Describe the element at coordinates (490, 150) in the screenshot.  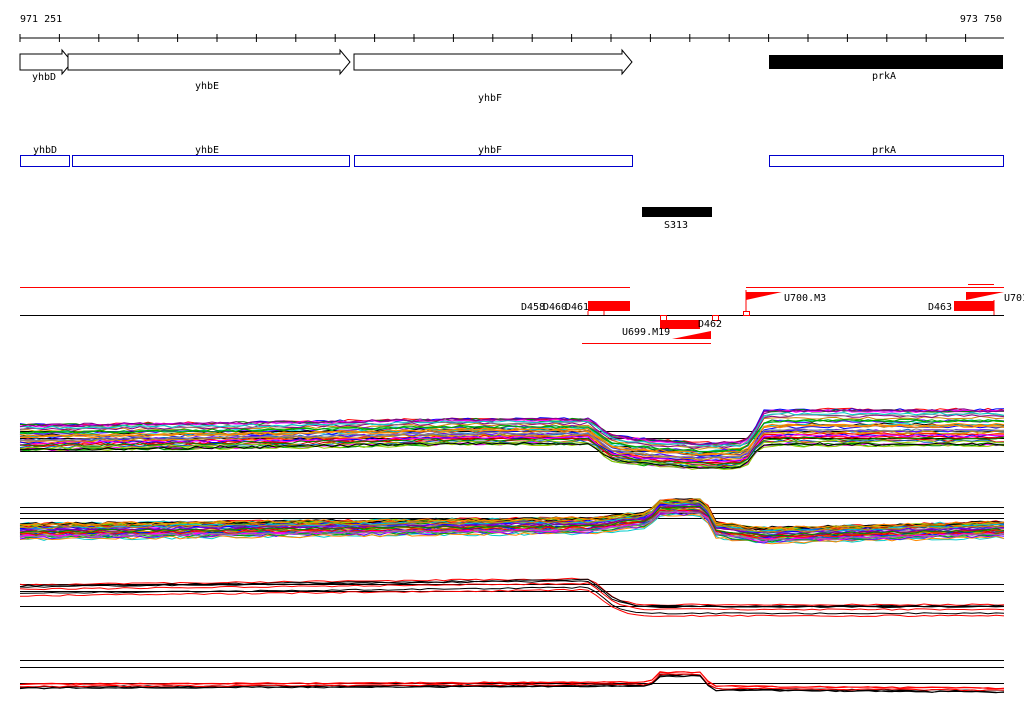
I see `gene-box-label: yhbF` at that location.